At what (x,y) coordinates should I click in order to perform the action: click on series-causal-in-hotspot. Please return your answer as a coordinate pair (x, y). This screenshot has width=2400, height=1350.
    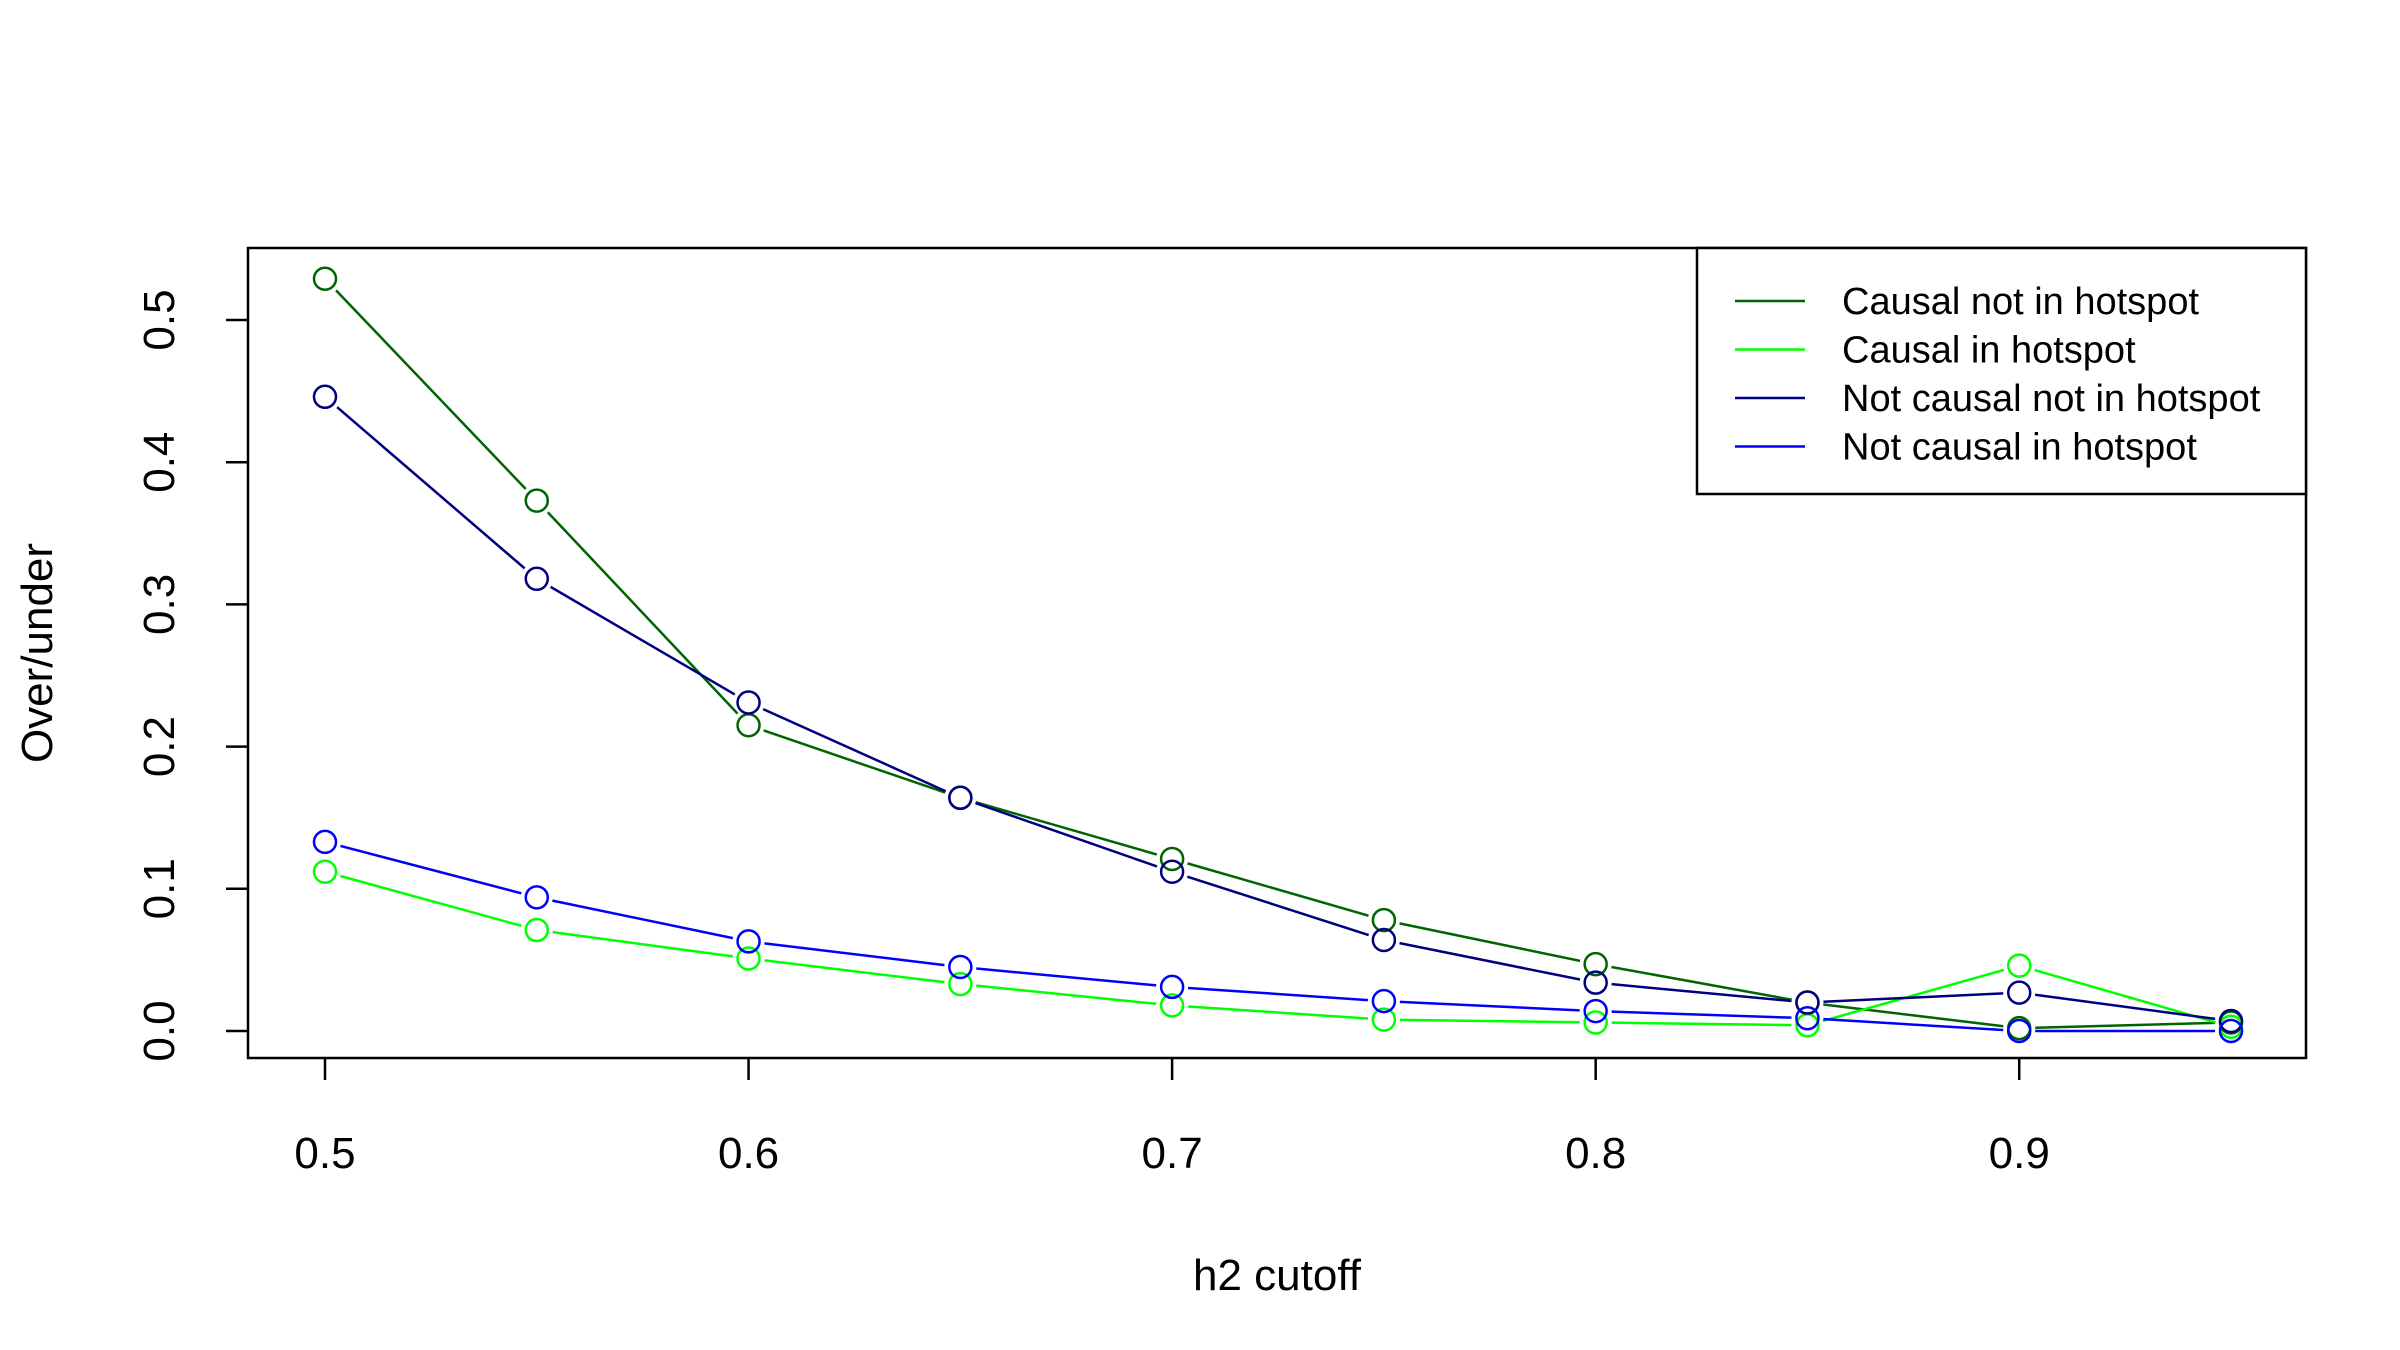
    Looking at the image, I should click on (1278, 949).